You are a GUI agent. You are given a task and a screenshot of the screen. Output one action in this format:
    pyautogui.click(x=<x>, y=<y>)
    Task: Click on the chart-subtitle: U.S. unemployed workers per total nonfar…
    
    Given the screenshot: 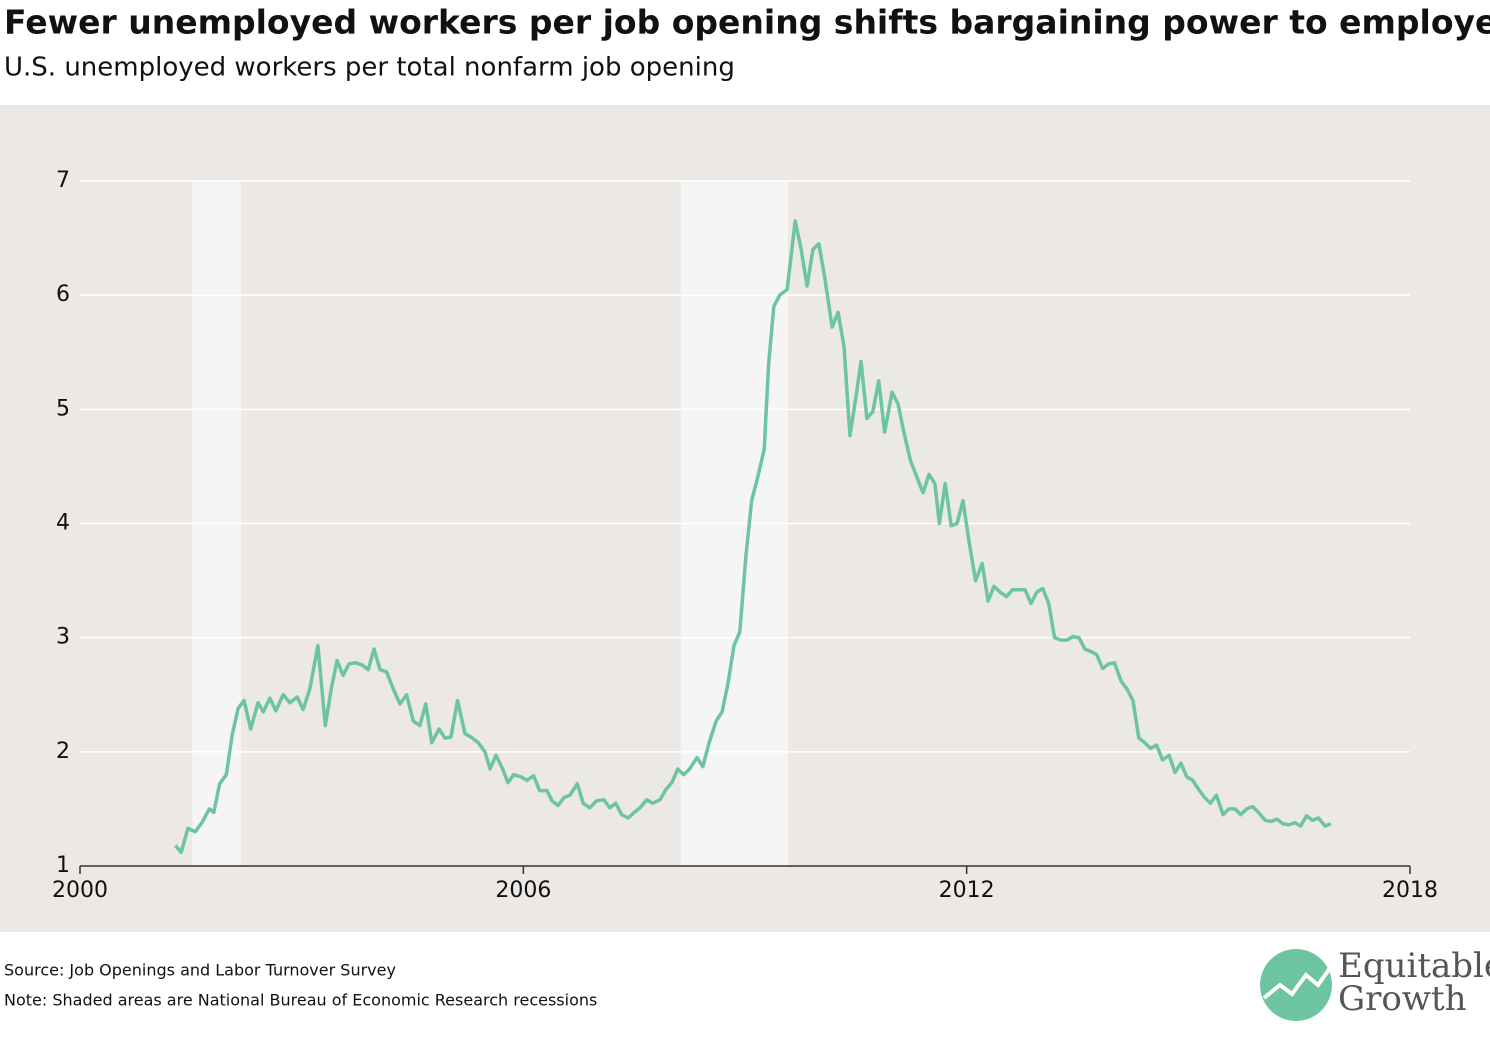 What is the action you would take?
    pyautogui.click(x=369, y=68)
    